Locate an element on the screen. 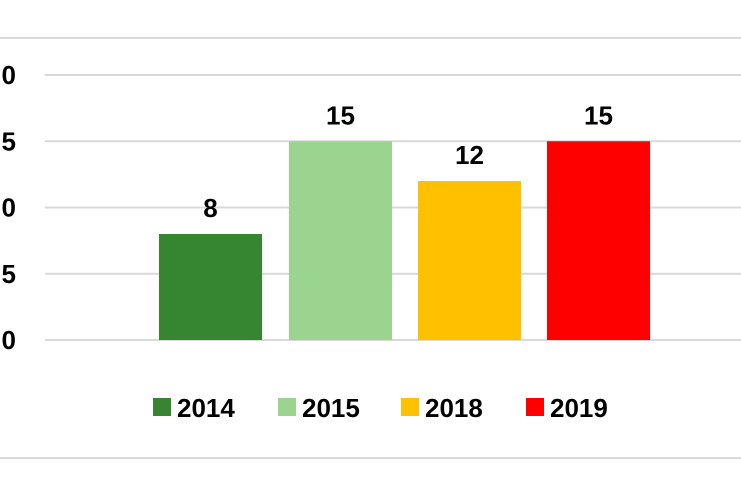  legend-swatch-2015 is located at coordinates (287, 407).